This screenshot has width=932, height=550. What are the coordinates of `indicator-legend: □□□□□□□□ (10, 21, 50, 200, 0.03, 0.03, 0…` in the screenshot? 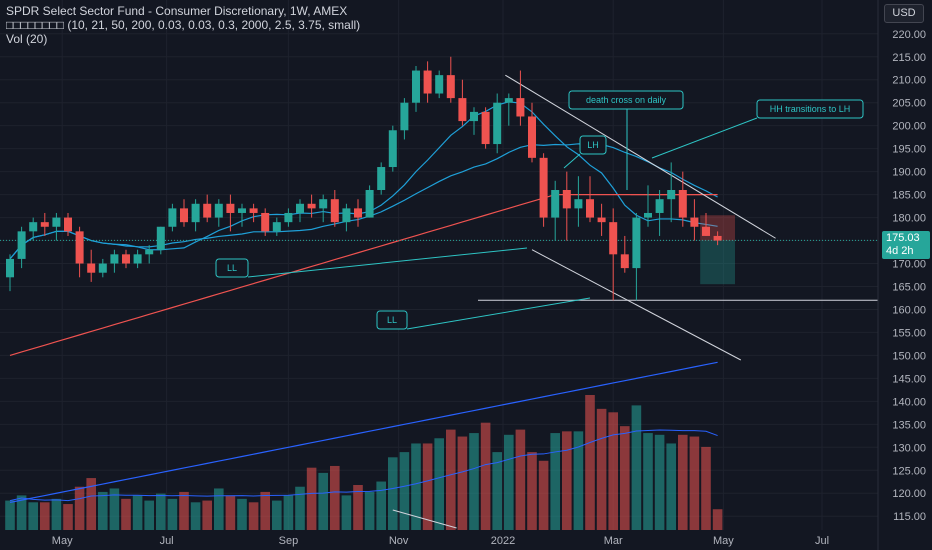 It's located at (183, 25).